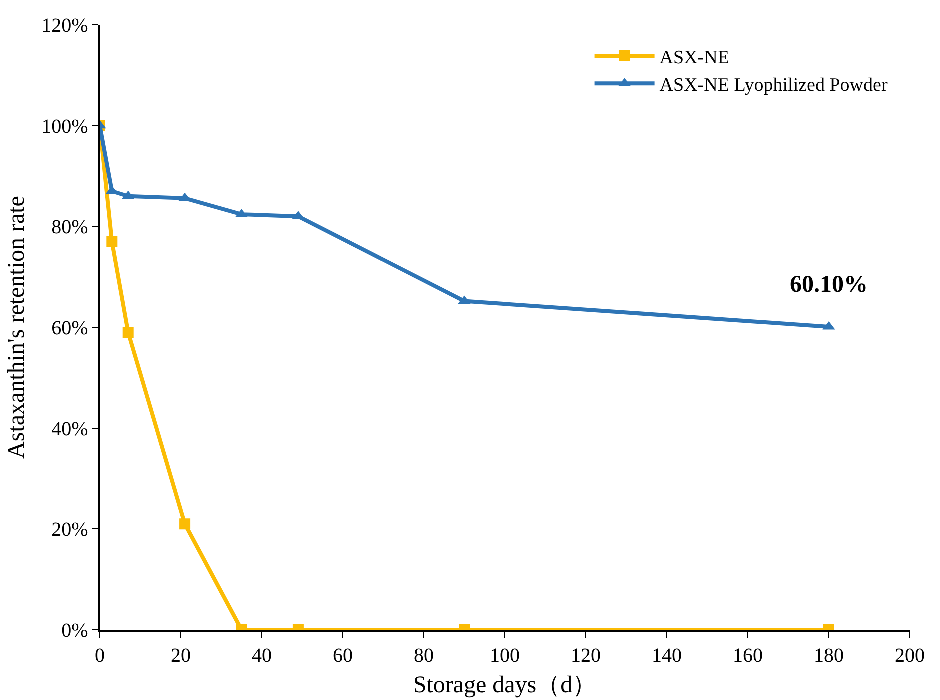 This screenshot has height=700, width=940. Describe the element at coordinates (424, 655) in the screenshot. I see `x-tick-label: 80` at that location.